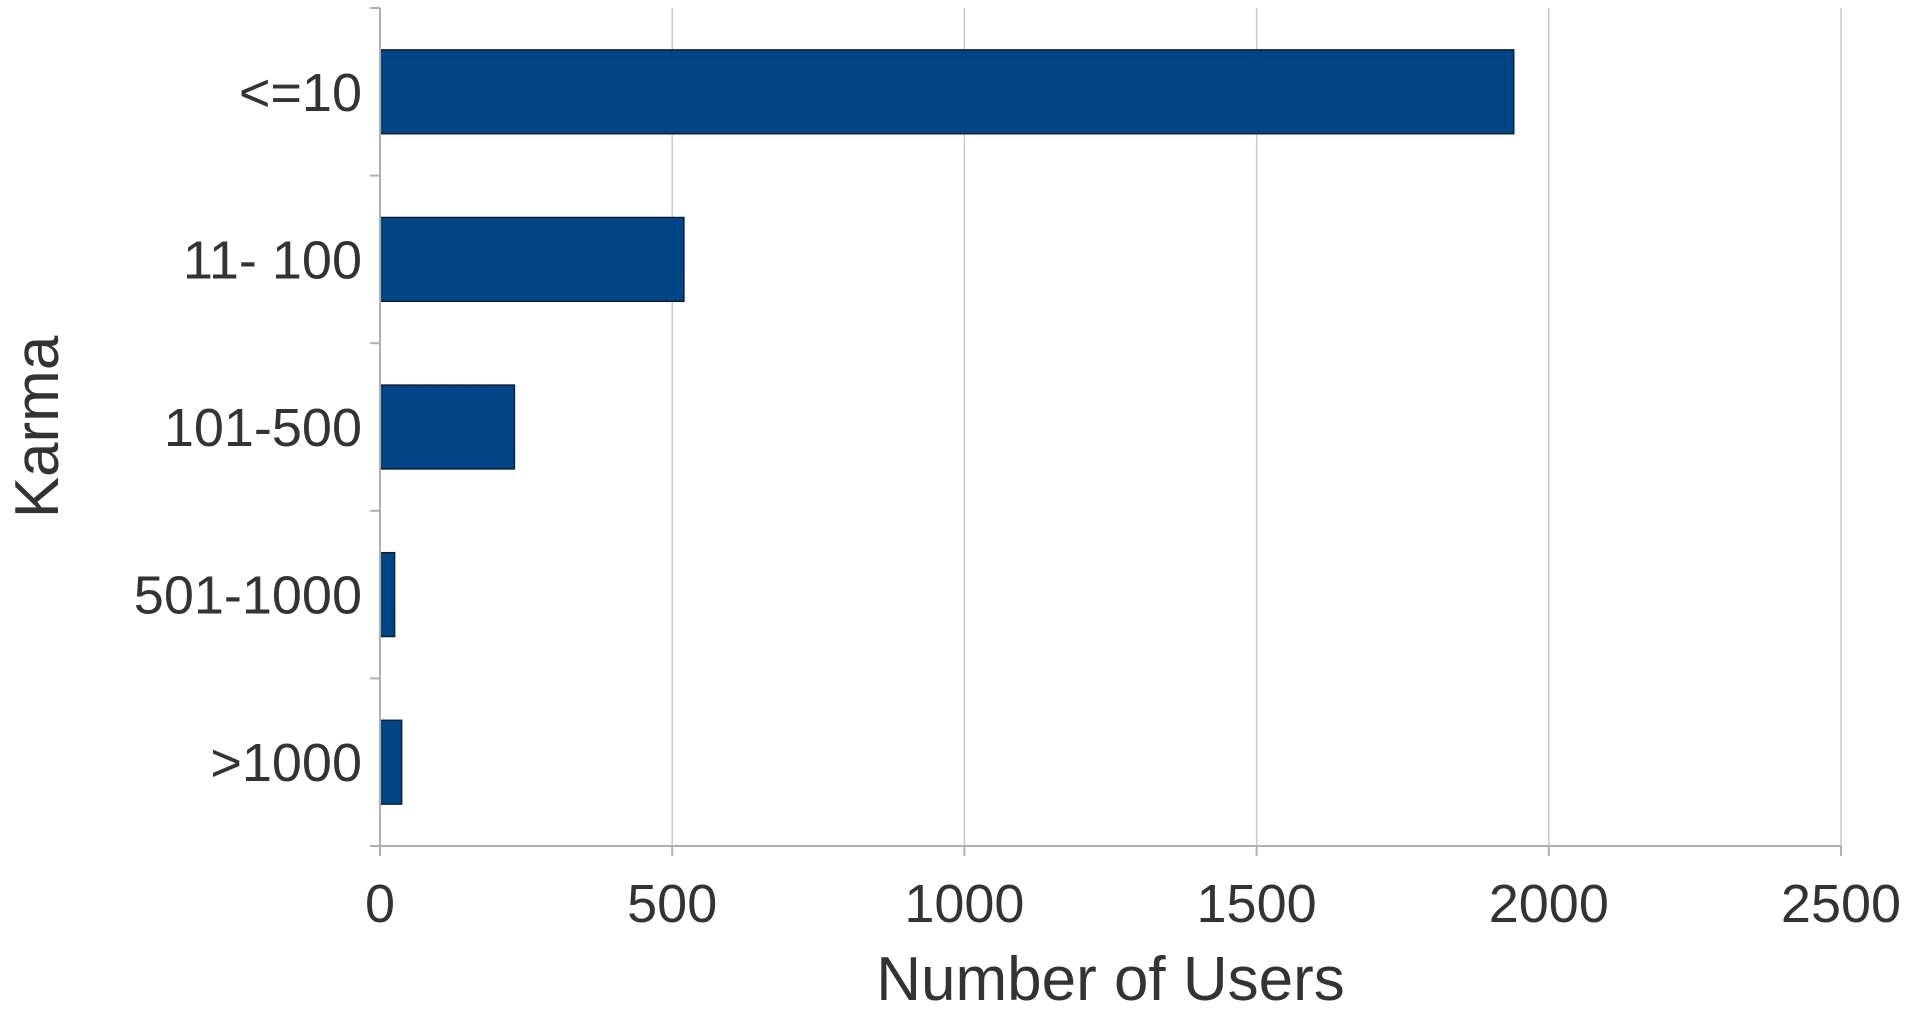  What do you see at coordinates (263, 428) in the screenshot?
I see `y-tick-label-2: 101-500` at bounding box center [263, 428].